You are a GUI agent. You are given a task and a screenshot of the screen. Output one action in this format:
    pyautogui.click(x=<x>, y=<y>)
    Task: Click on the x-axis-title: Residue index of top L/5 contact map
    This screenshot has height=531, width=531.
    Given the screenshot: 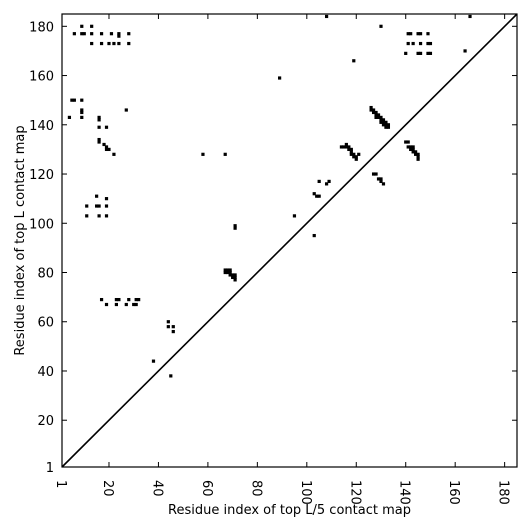 What is the action you would take?
    pyautogui.click(x=289, y=510)
    